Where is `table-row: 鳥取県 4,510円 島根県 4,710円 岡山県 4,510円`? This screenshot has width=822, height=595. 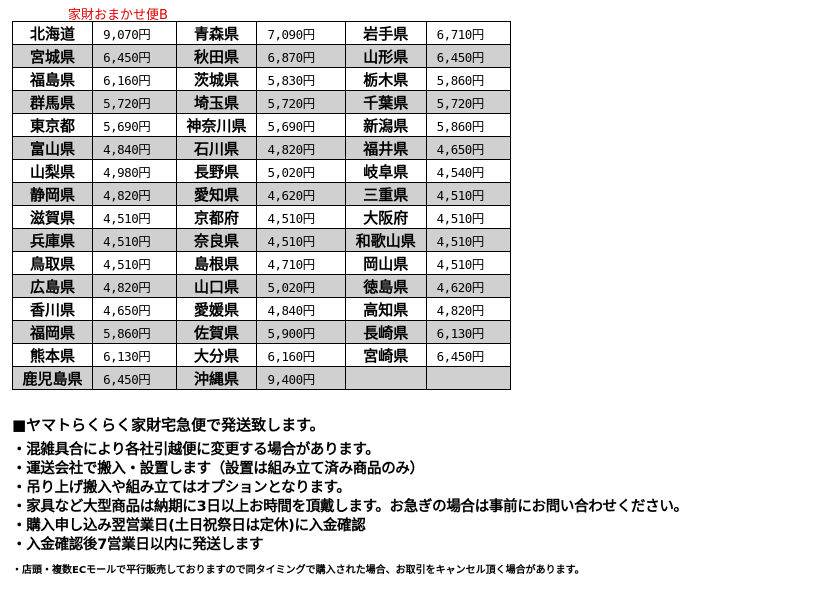
table-row: 鳥取県 4,510円 島根県 4,710円 岡山県 4,510円 is located at coordinates (261, 263).